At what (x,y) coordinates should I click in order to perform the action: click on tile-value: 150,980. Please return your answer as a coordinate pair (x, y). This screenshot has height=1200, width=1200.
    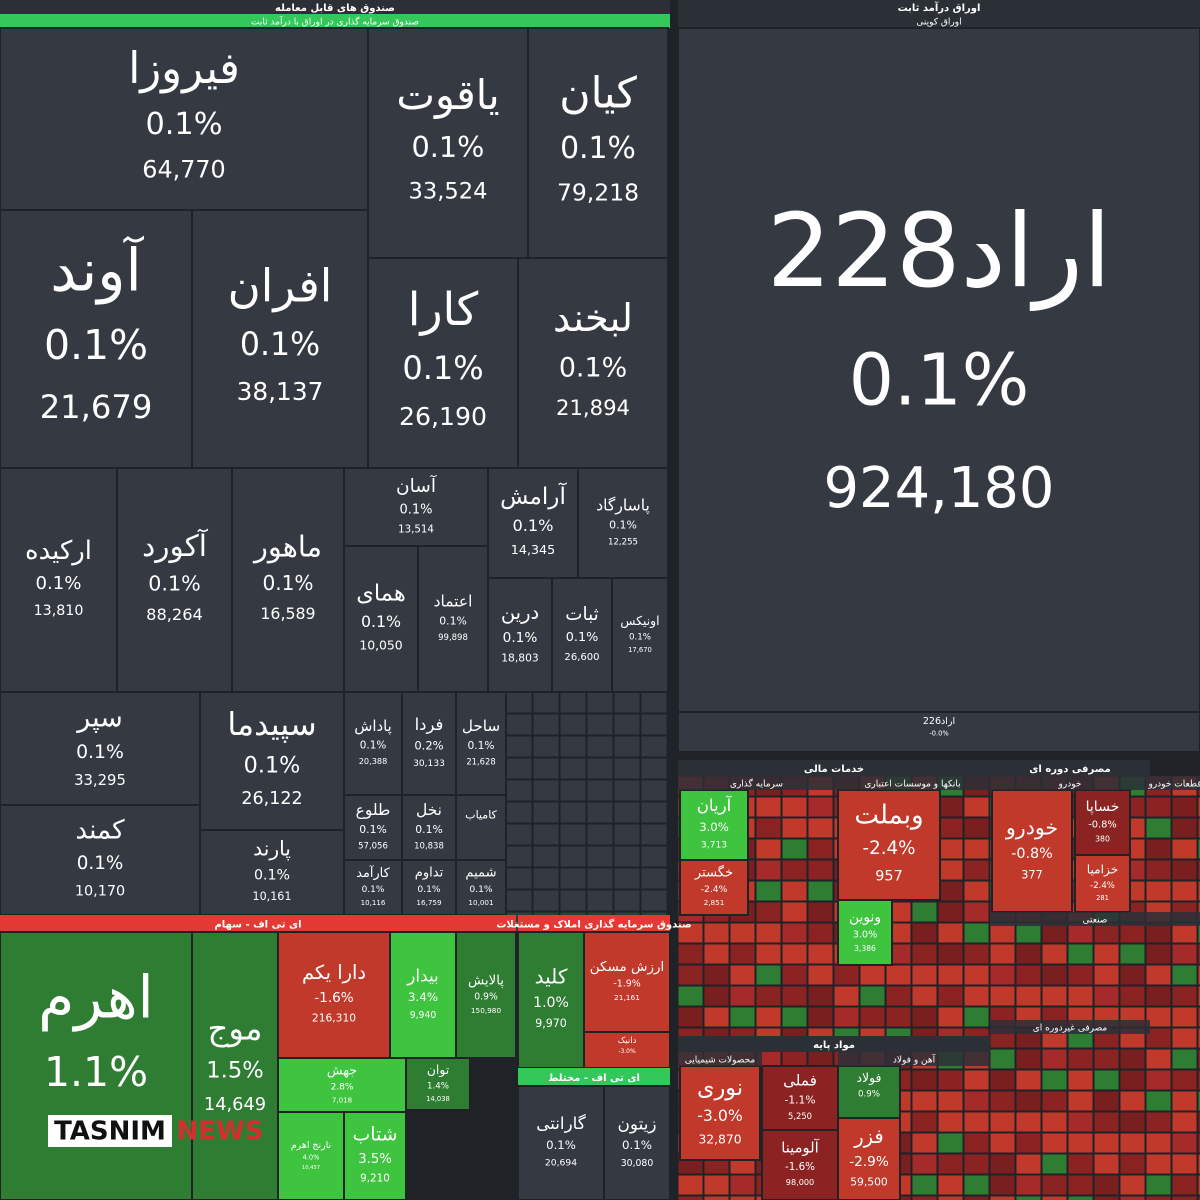
    Looking at the image, I should click on (486, 1010).